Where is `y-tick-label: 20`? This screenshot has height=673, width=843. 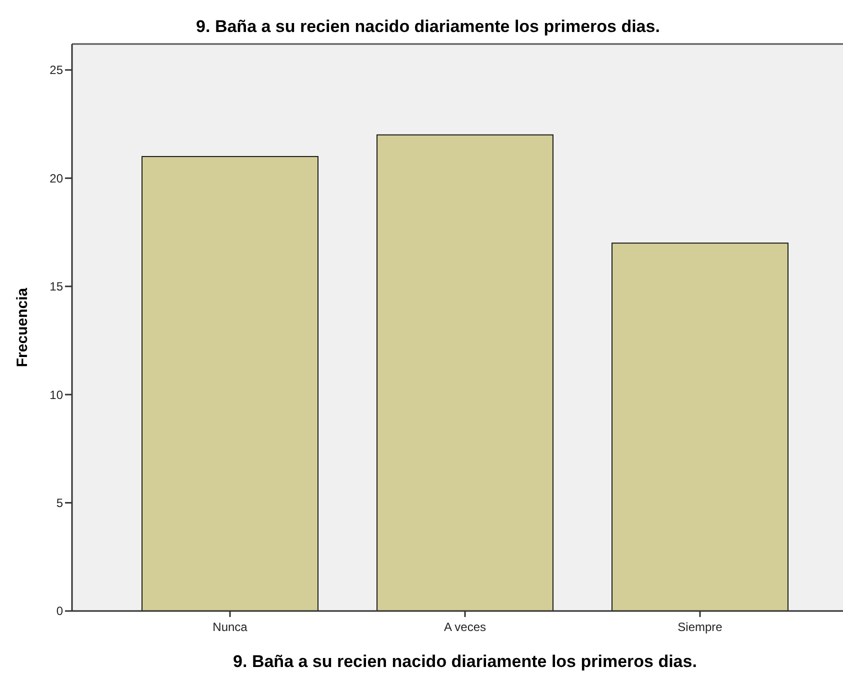
y-tick-label: 20 is located at coordinates (57, 178).